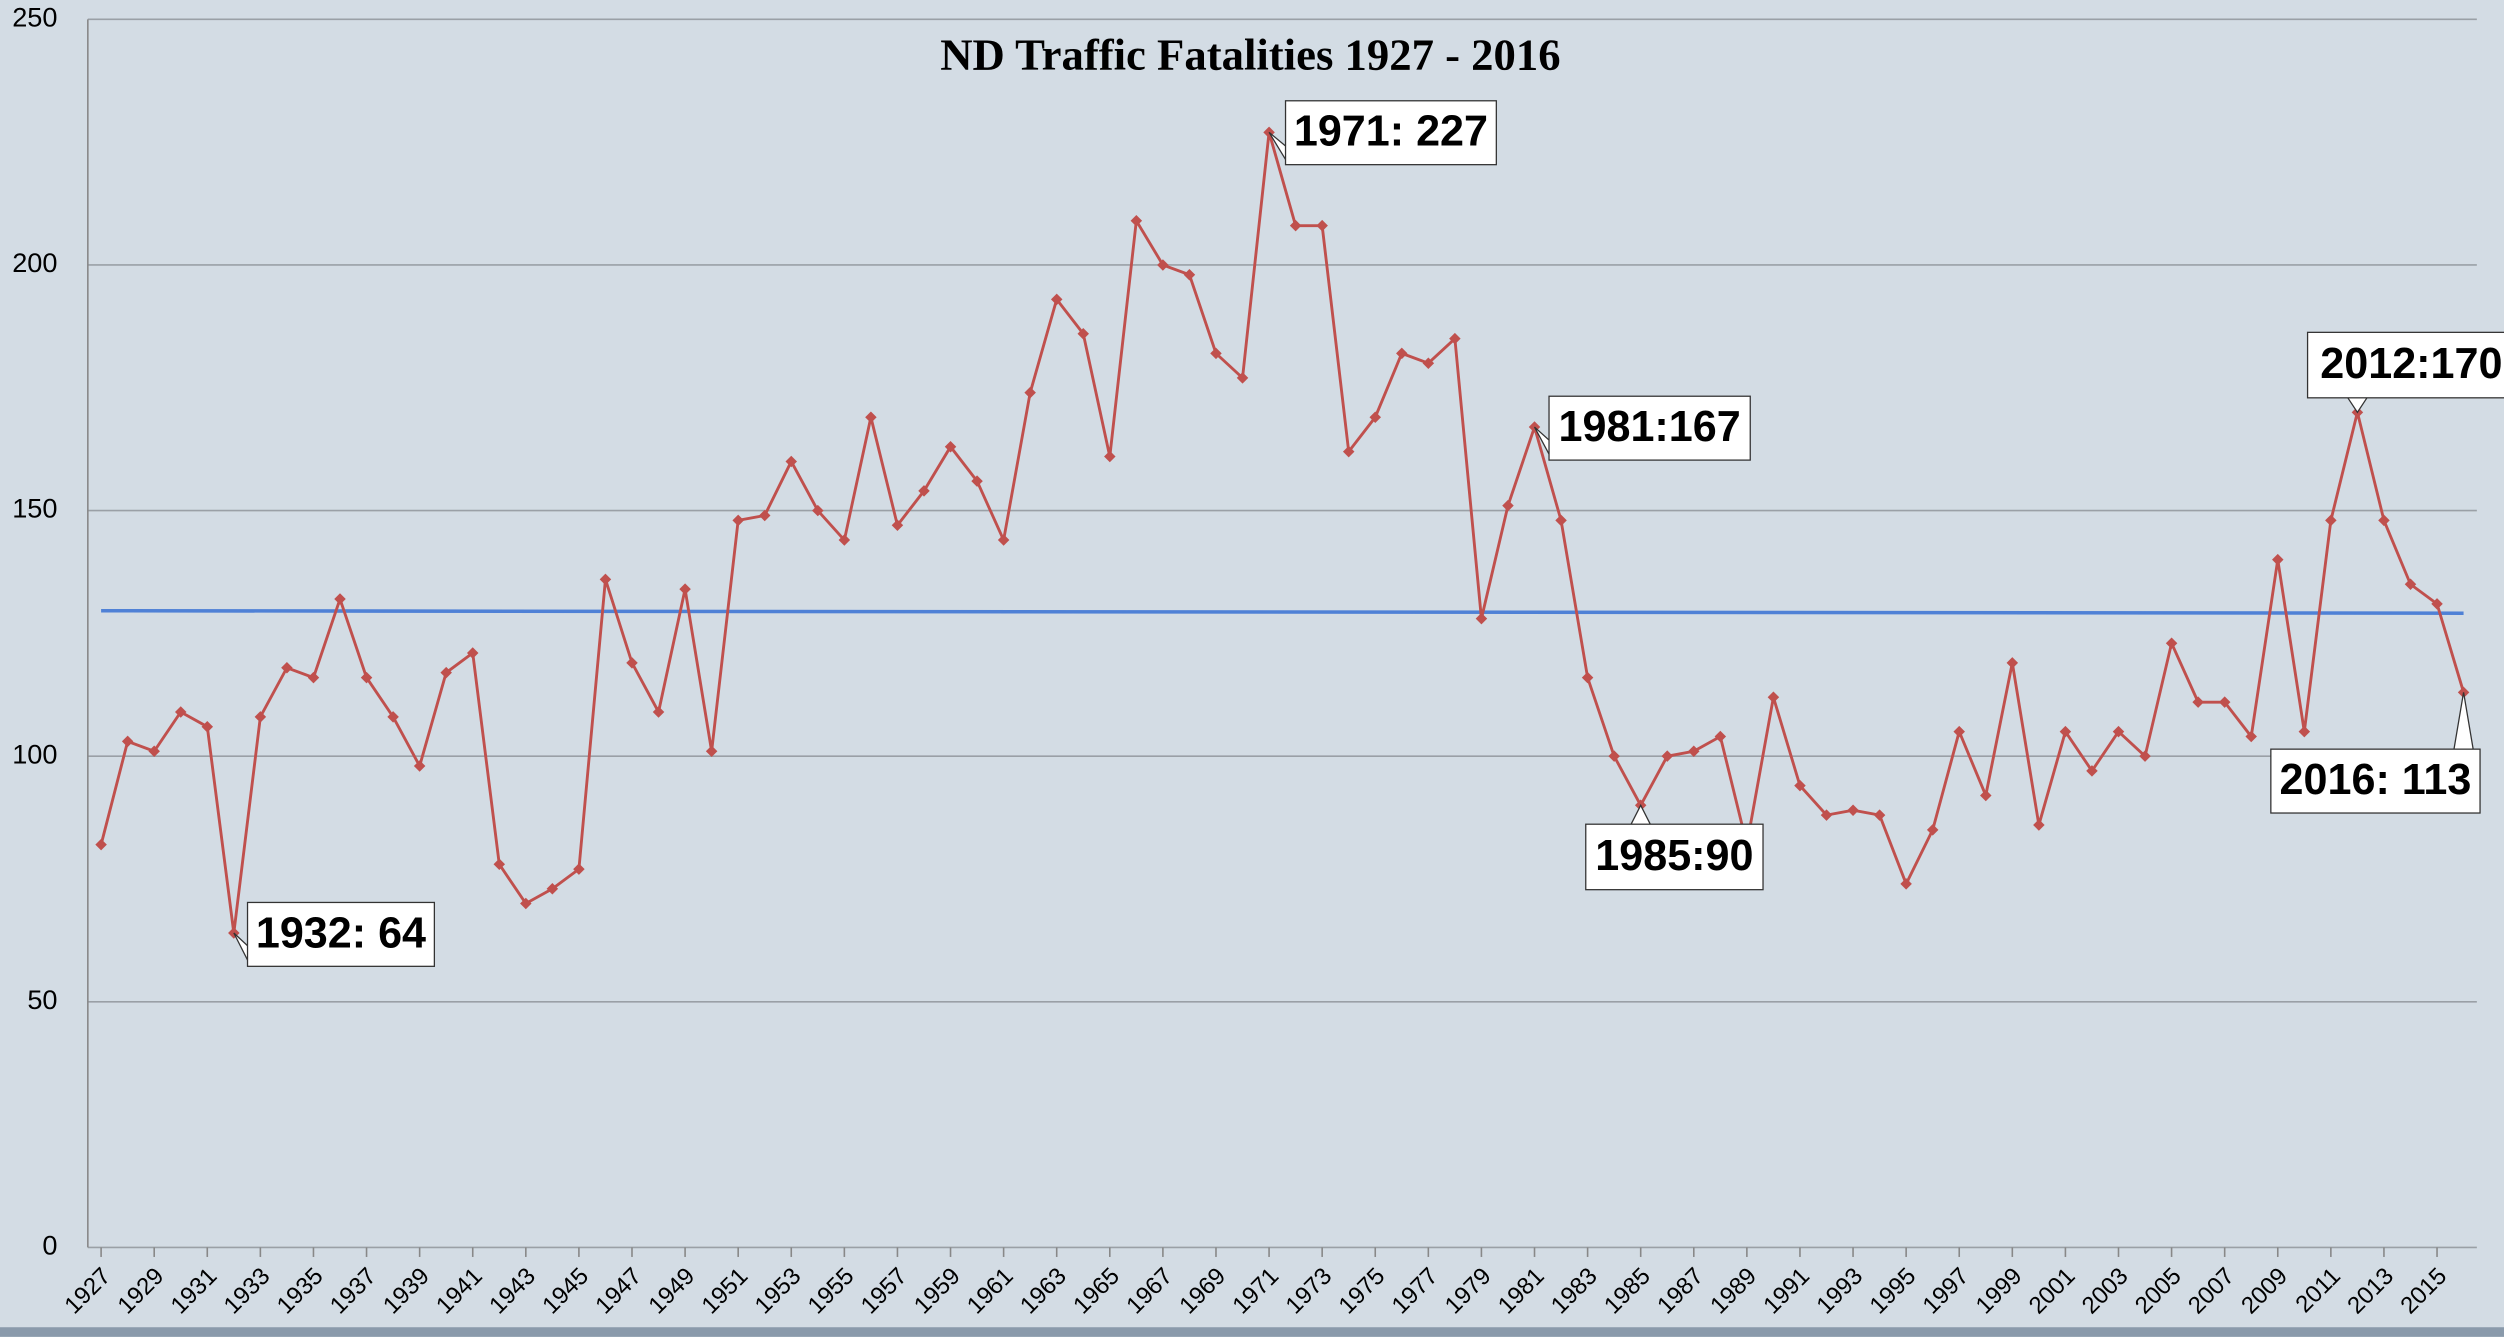  I want to click on annotation: 2012:170, so click(2405, 372).